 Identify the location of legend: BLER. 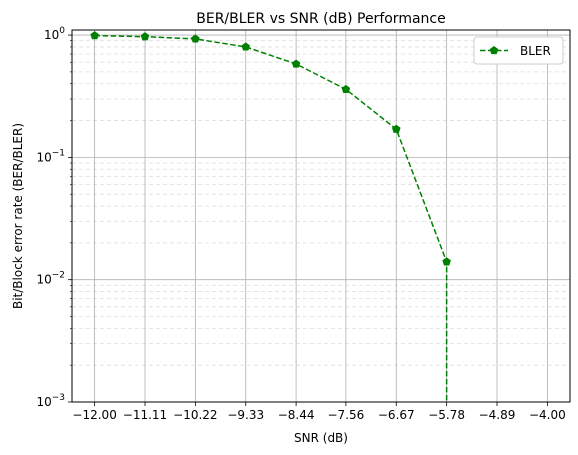
(518, 50).